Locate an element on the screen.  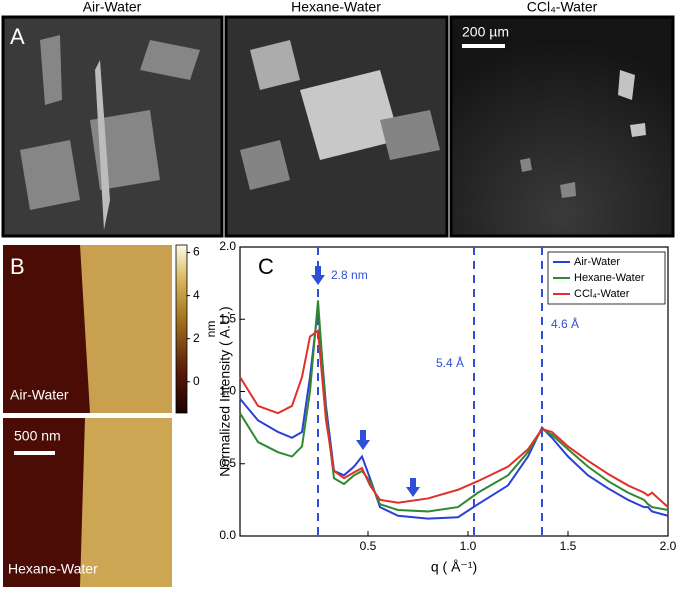
legend-label: Air-Water is located at coordinates (597, 262).